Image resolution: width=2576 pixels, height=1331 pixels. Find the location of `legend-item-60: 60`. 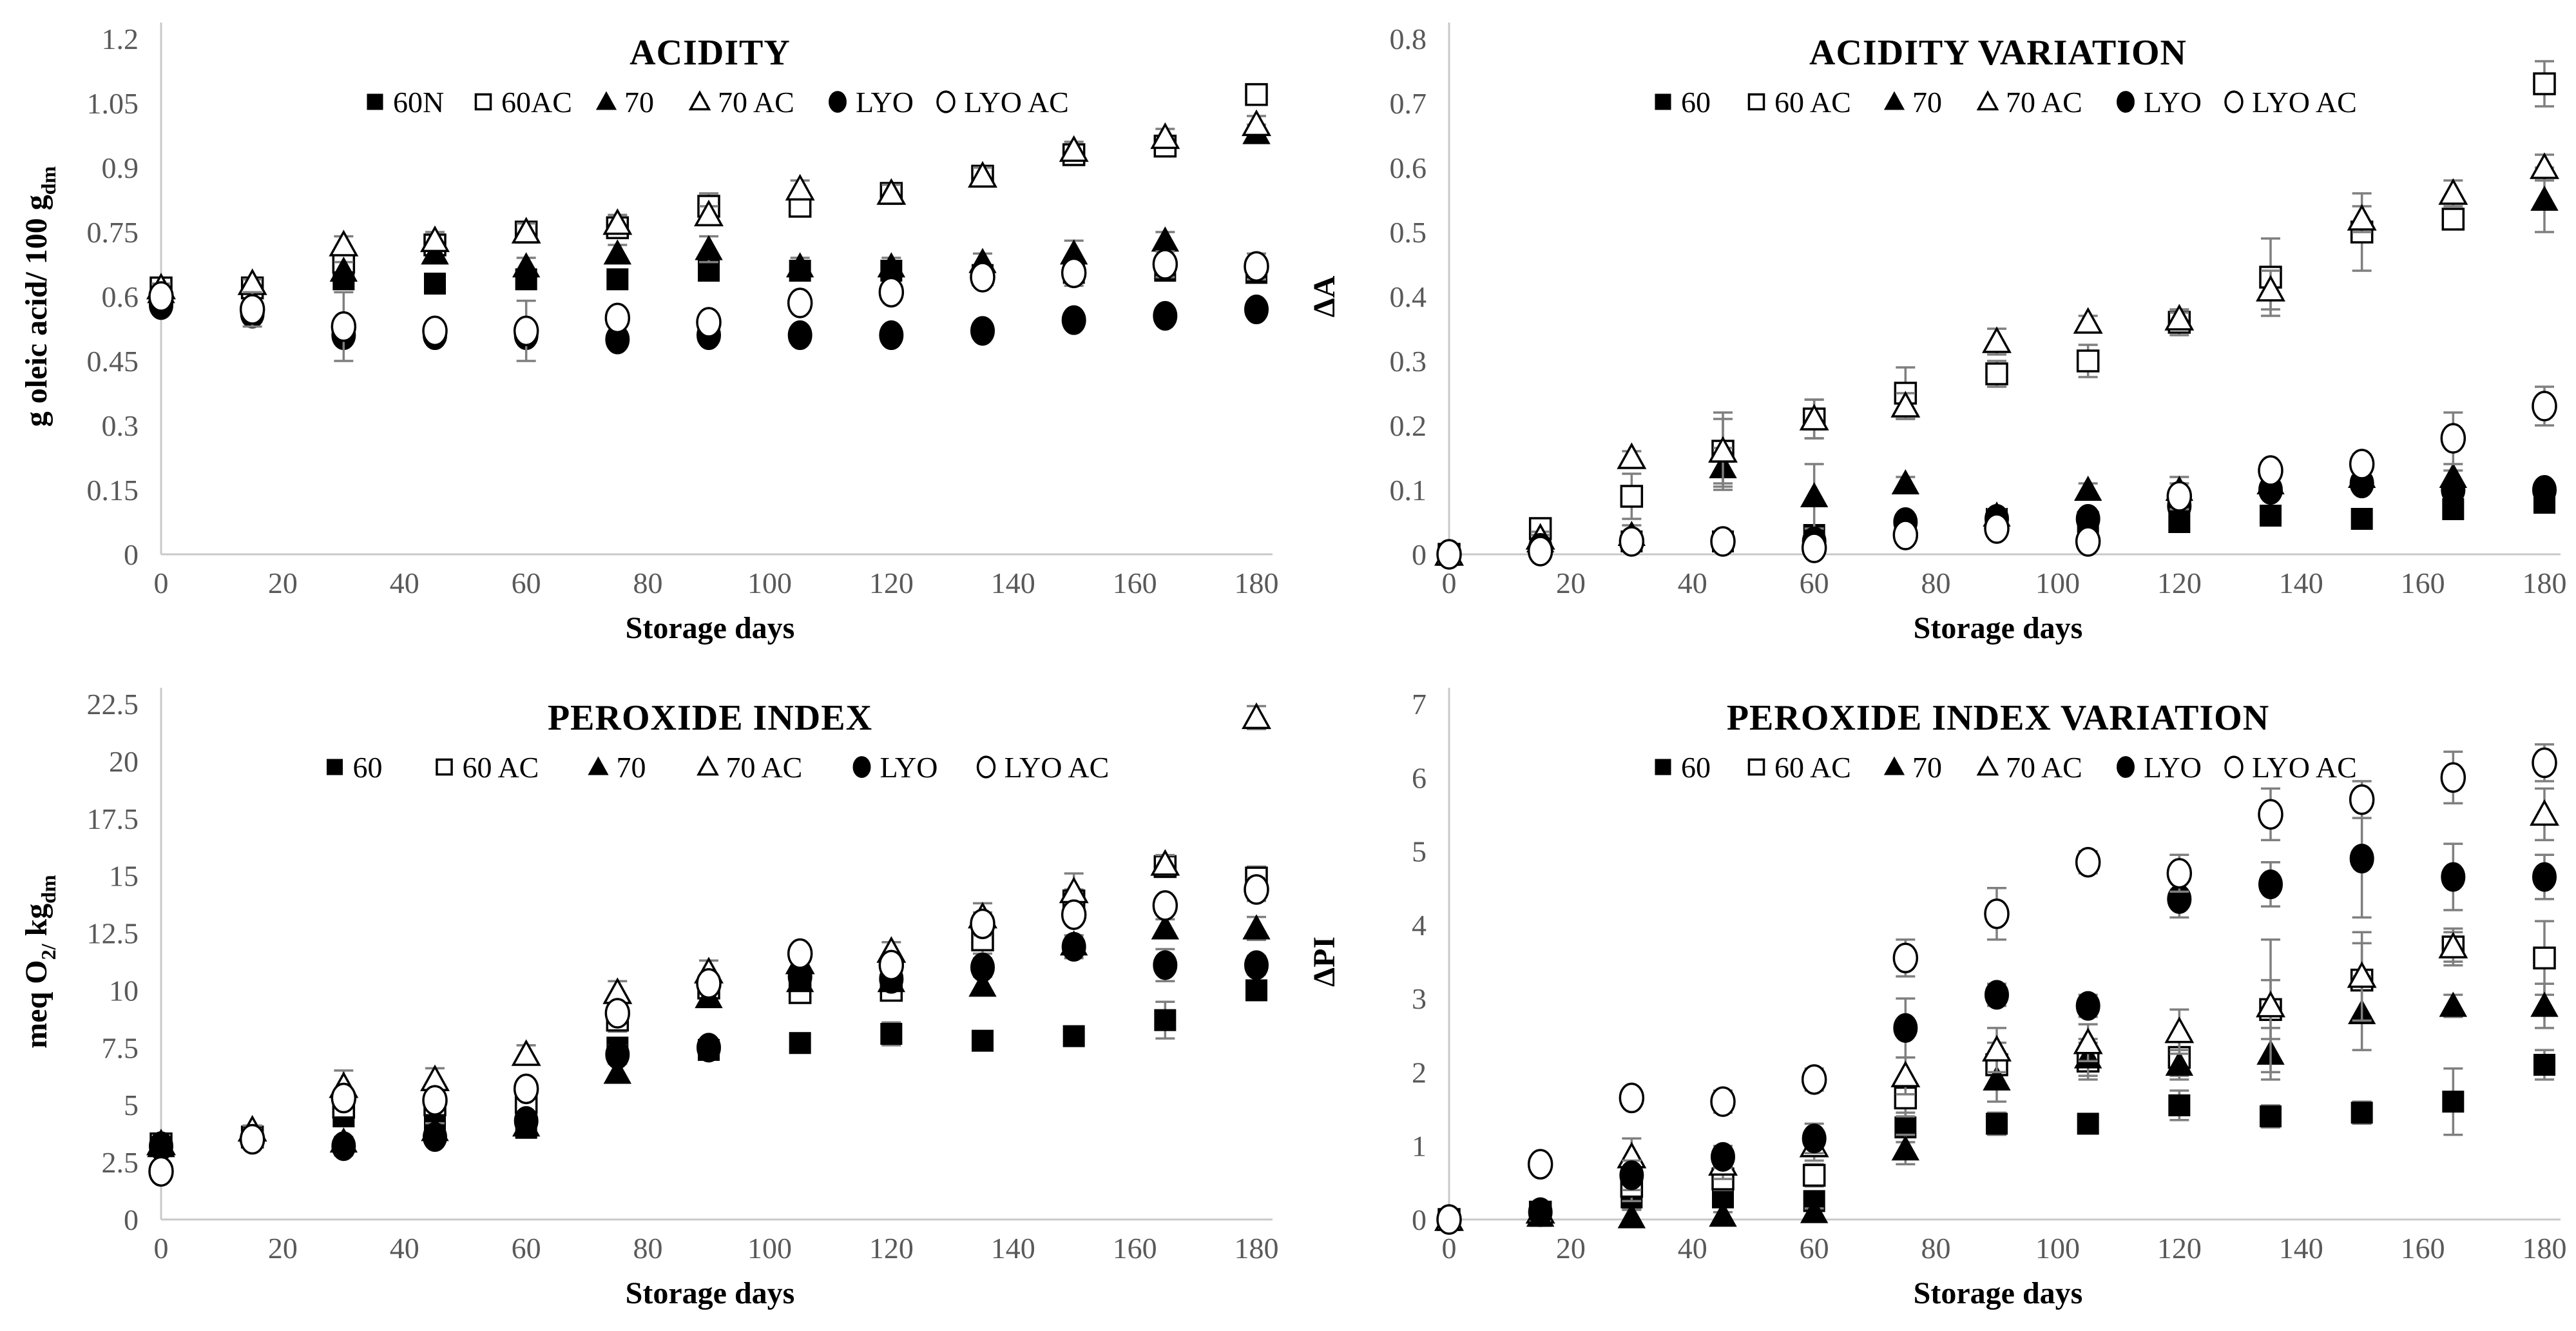

legend-item-60: 60 is located at coordinates (354, 767).